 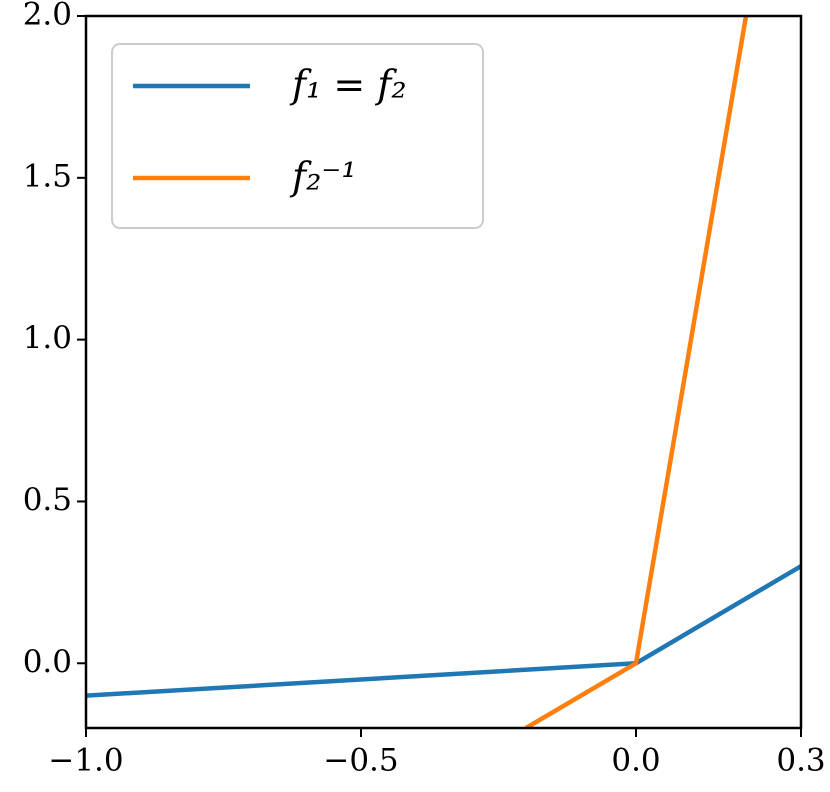 What do you see at coordinates (85, 761) in the screenshot?
I see `x-tick-label: −1.0` at bounding box center [85, 761].